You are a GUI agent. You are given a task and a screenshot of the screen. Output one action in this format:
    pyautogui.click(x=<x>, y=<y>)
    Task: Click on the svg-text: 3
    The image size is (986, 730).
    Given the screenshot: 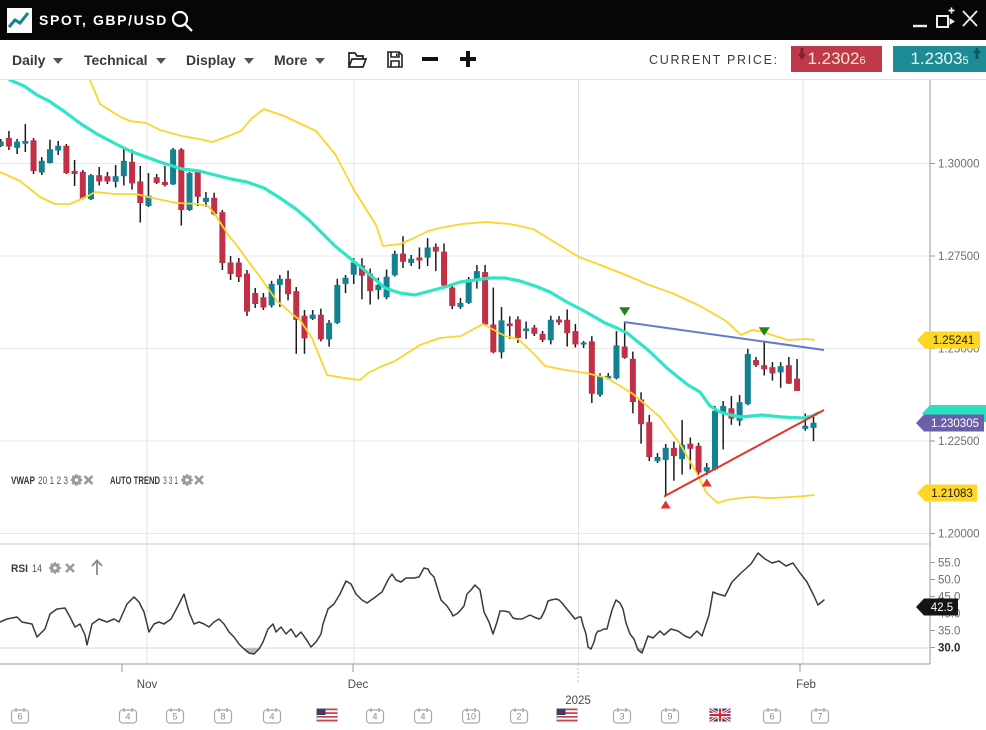 What is the action you would take?
    pyautogui.click(x=621, y=717)
    